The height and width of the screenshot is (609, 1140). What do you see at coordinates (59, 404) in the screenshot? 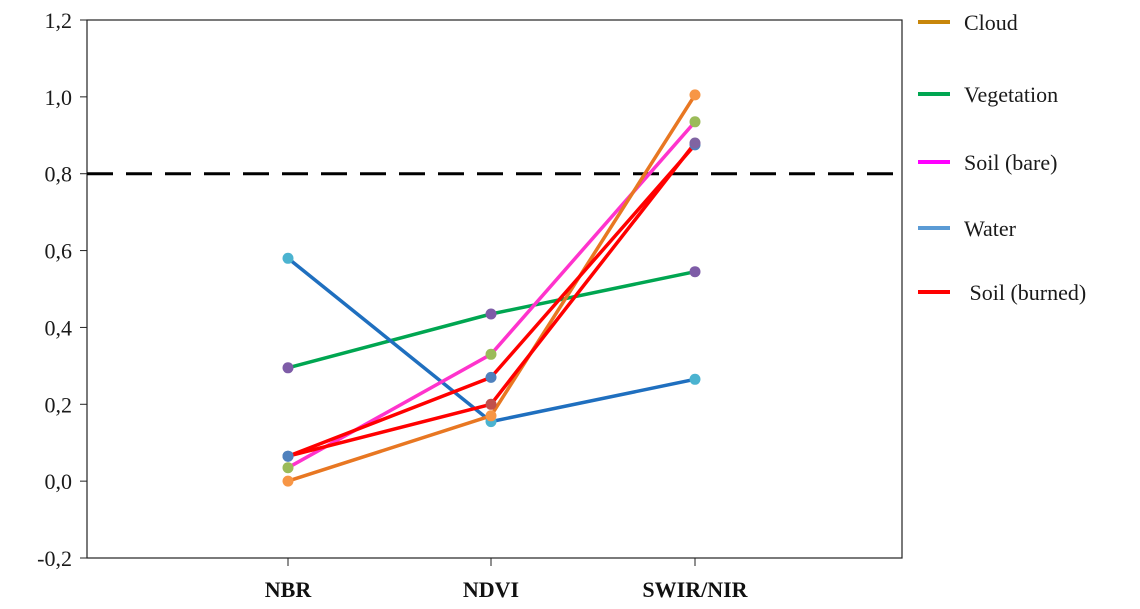
I see `y-tick-label: 0,2` at bounding box center [59, 404].